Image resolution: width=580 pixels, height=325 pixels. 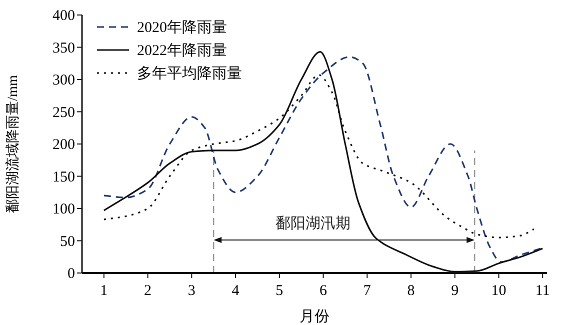 I want to click on y-tick-label: 400, so click(x=63, y=16).